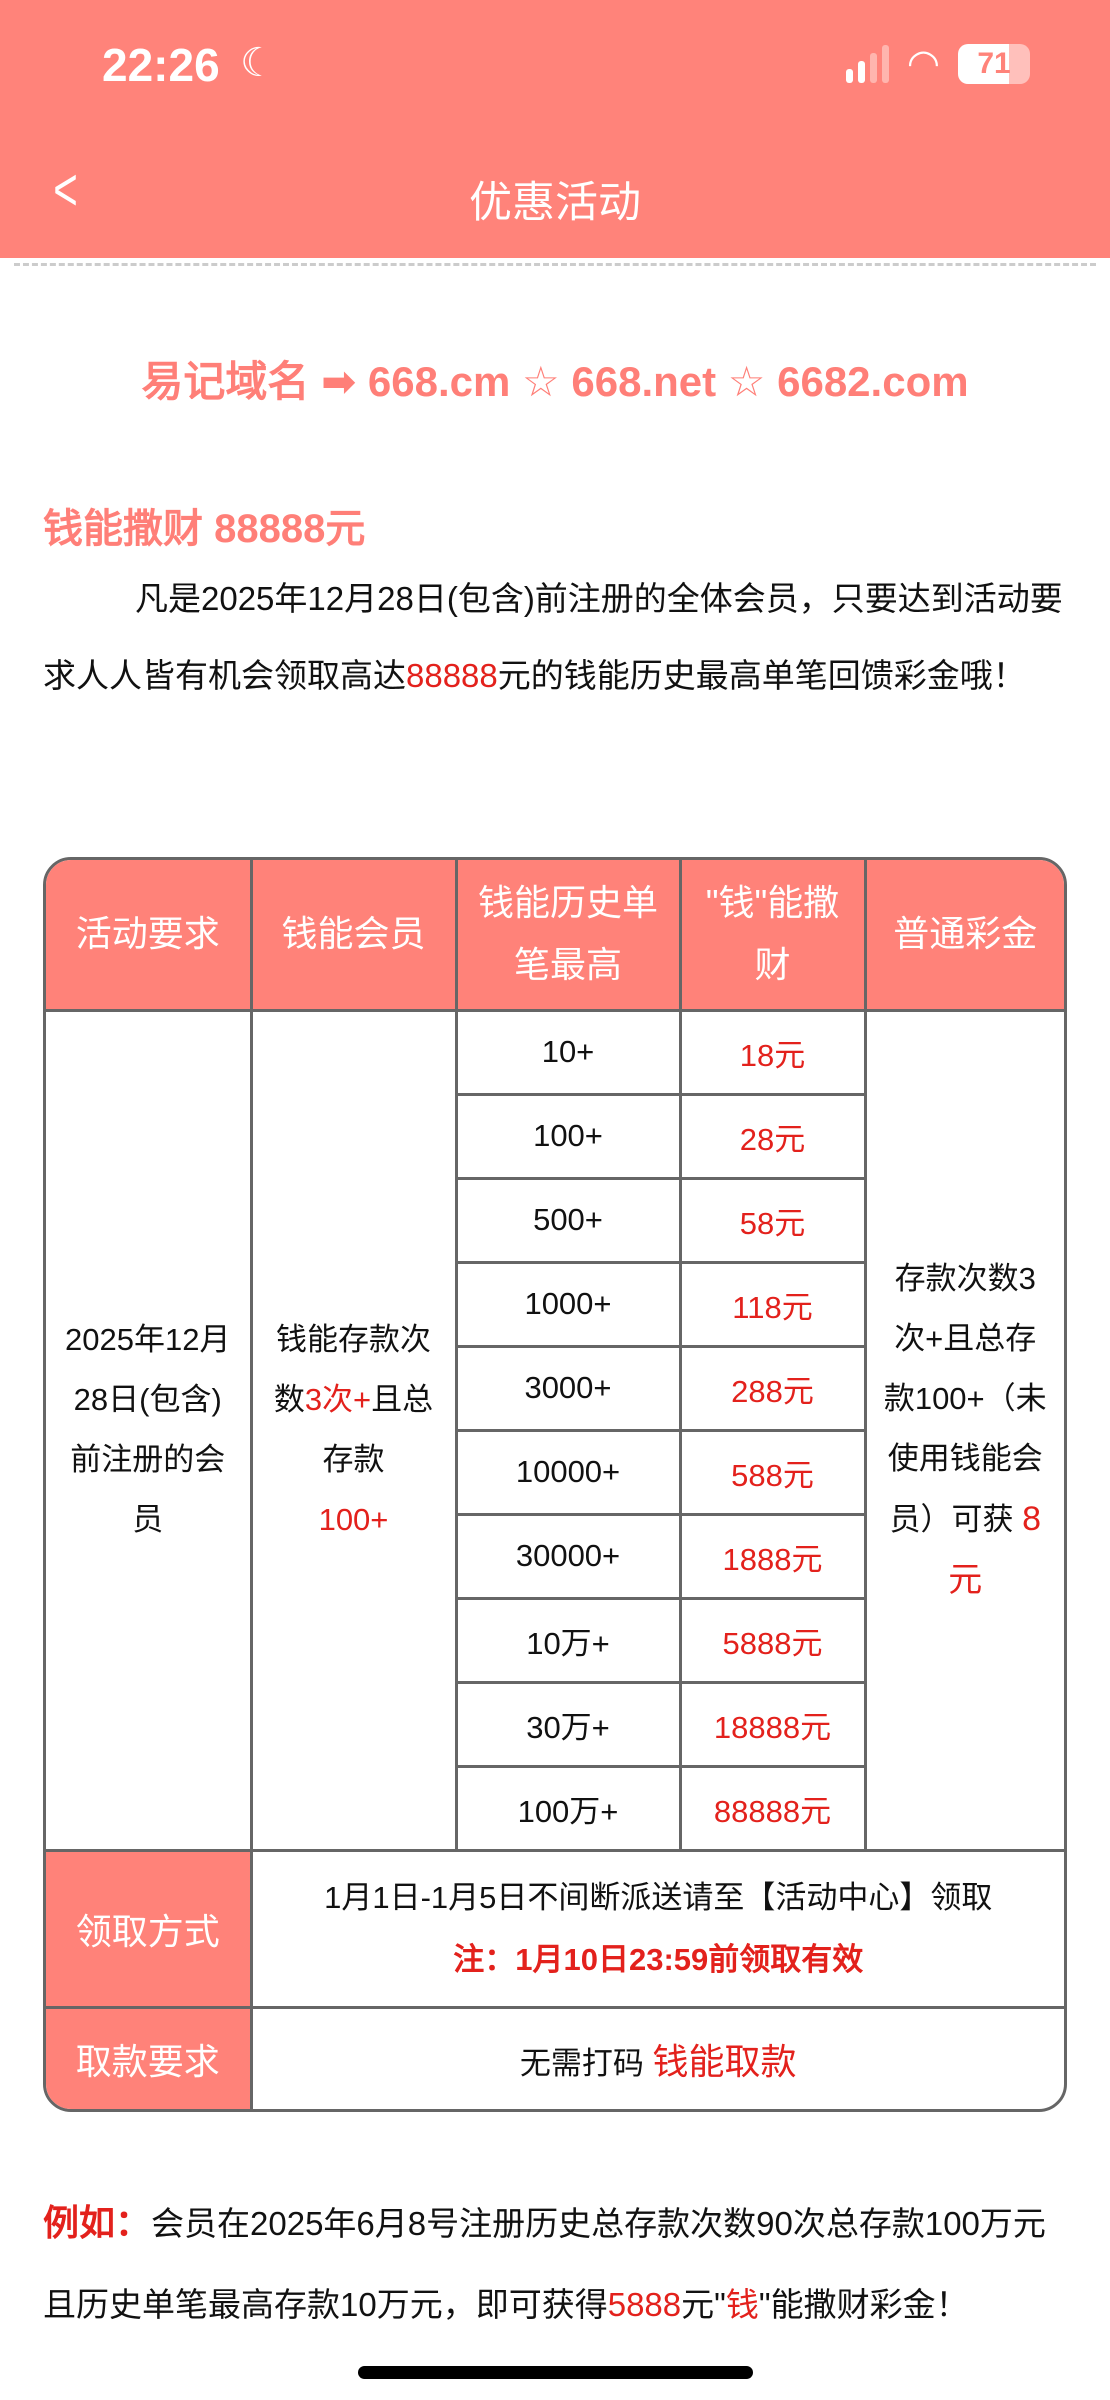 The image size is (1110, 2400). I want to click on header-member: 钱能会员, so click(353, 936).